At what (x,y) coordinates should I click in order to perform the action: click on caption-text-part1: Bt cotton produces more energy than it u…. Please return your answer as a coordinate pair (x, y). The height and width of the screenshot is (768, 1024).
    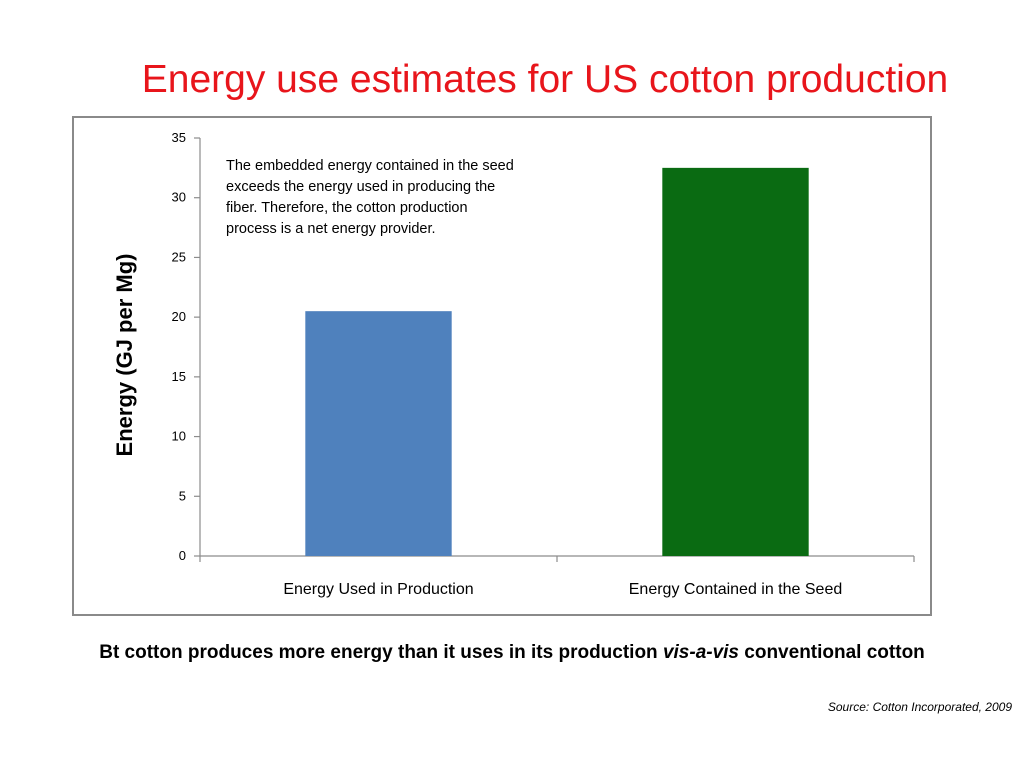
    Looking at the image, I should click on (381, 652).